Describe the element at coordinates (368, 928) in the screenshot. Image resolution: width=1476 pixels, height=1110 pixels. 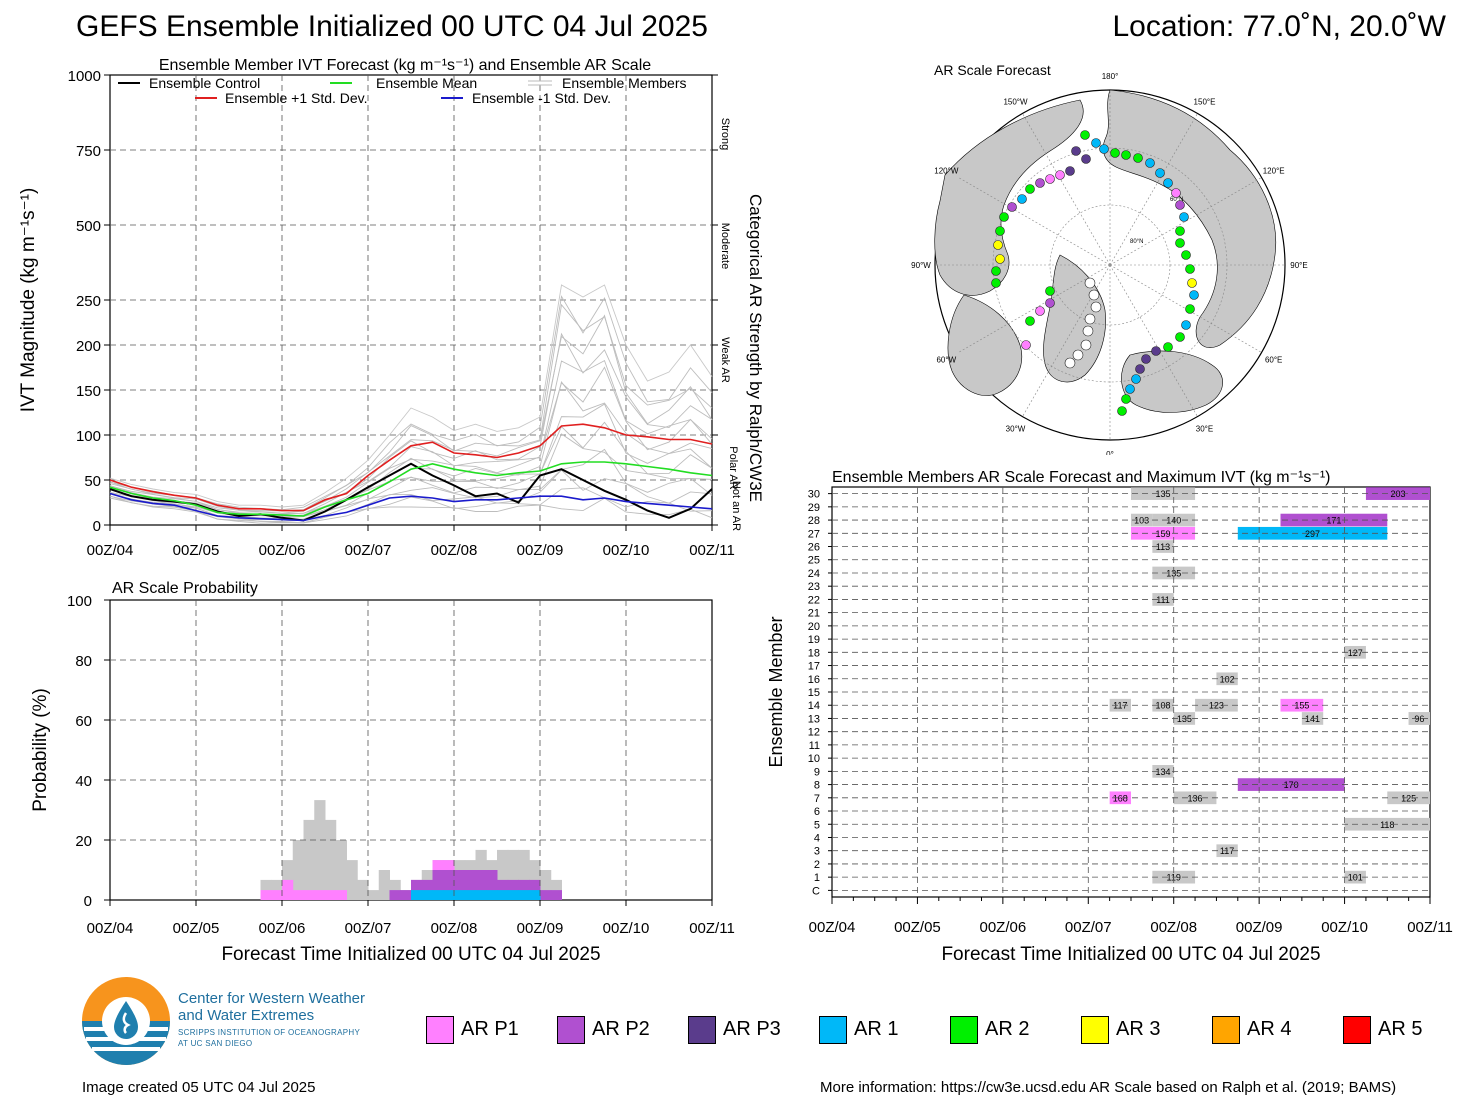
I see `prob-tick-label-x: 00Z/07` at that location.